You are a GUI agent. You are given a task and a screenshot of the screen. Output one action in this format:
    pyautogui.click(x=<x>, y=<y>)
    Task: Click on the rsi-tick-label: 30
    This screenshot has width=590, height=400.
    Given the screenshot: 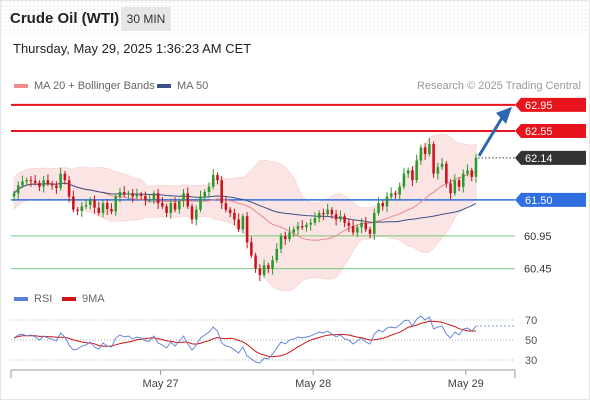 What is the action you would take?
    pyautogui.click(x=531, y=361)
    